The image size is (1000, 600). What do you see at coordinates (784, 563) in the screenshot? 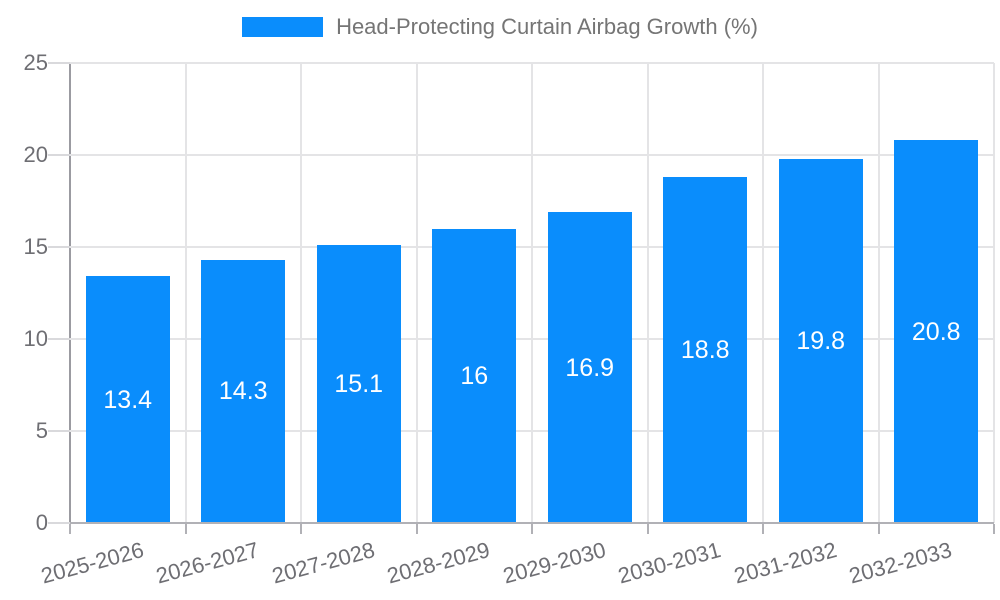
I see `x-tick-label: 2031-2032` at bounding box center [784, 563].